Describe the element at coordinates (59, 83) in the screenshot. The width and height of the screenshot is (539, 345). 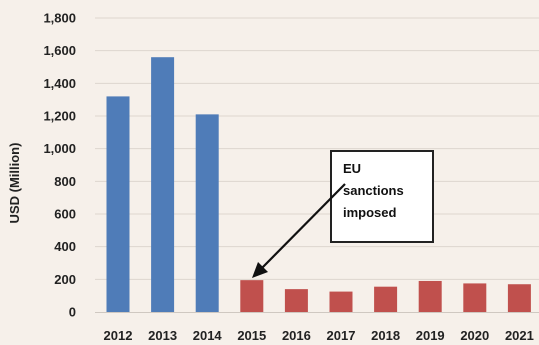
I see `y-tick-label: 1,400` at that location.